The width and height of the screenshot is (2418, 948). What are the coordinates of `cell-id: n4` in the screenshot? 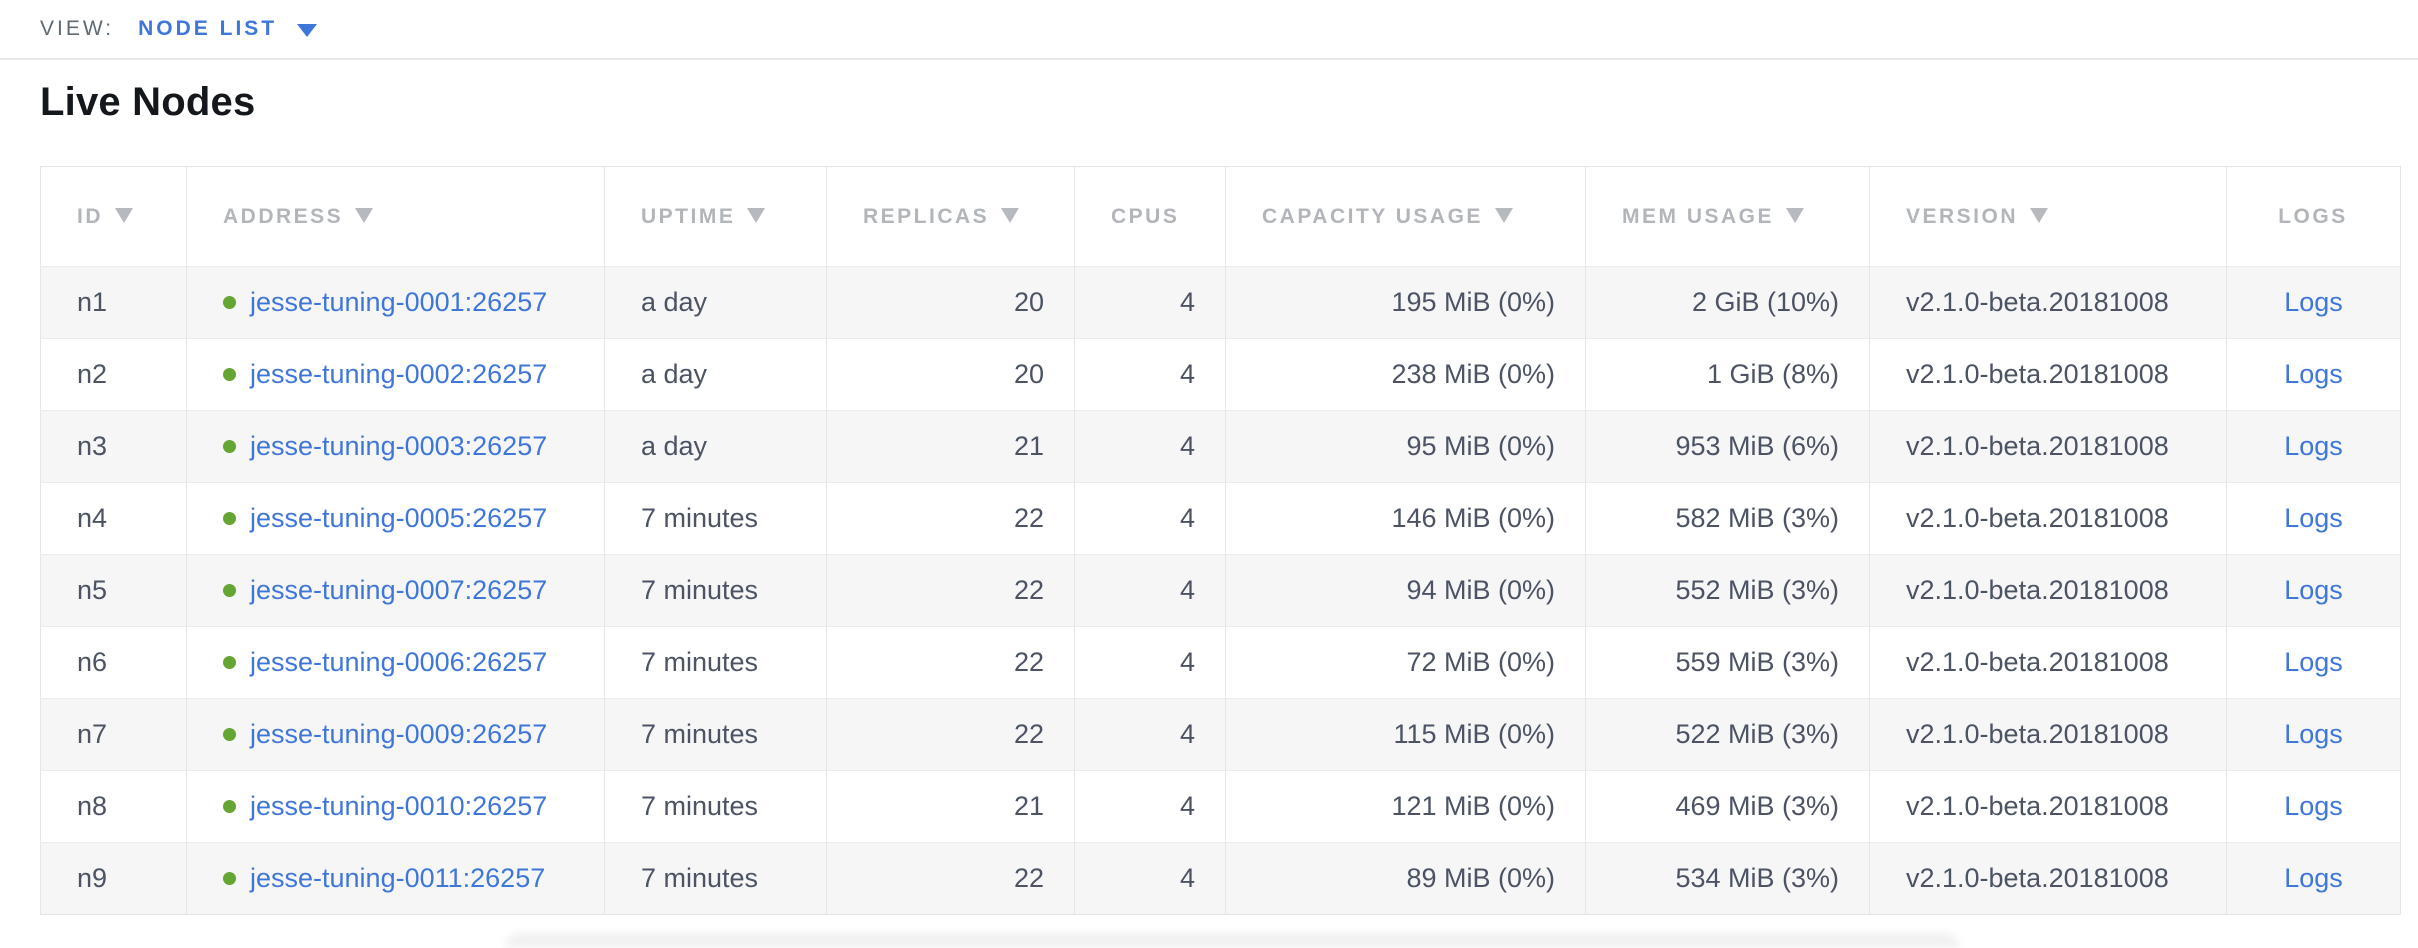 It's located at (113, 518).